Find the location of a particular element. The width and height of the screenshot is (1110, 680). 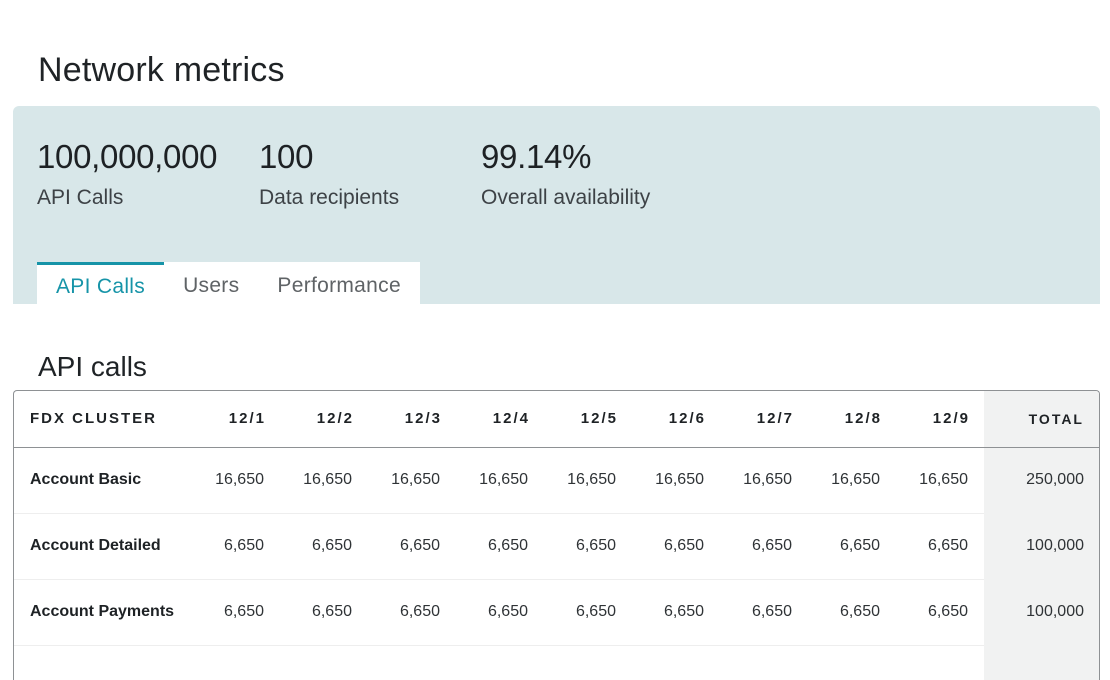

page-title: Network metrics is located at coordinates (161, 69).